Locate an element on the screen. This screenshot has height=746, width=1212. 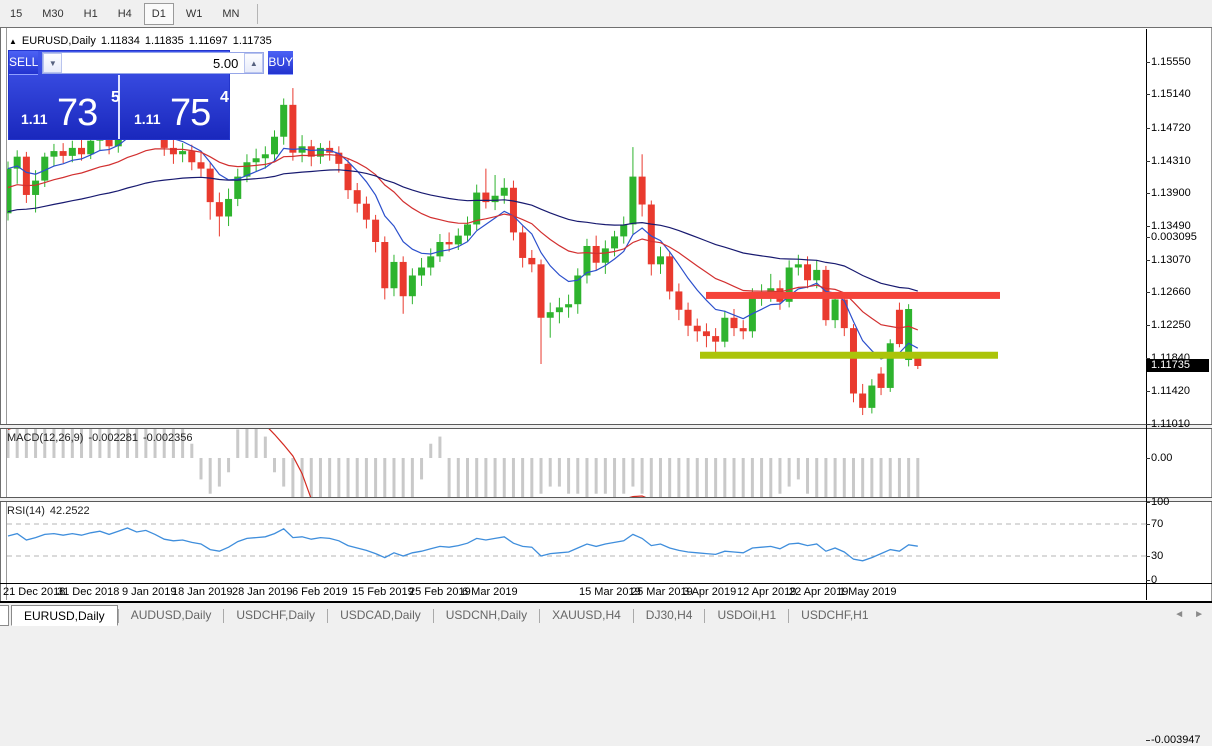
macd-axis-max: 0.003095 is located at coordinates (1174, 236).